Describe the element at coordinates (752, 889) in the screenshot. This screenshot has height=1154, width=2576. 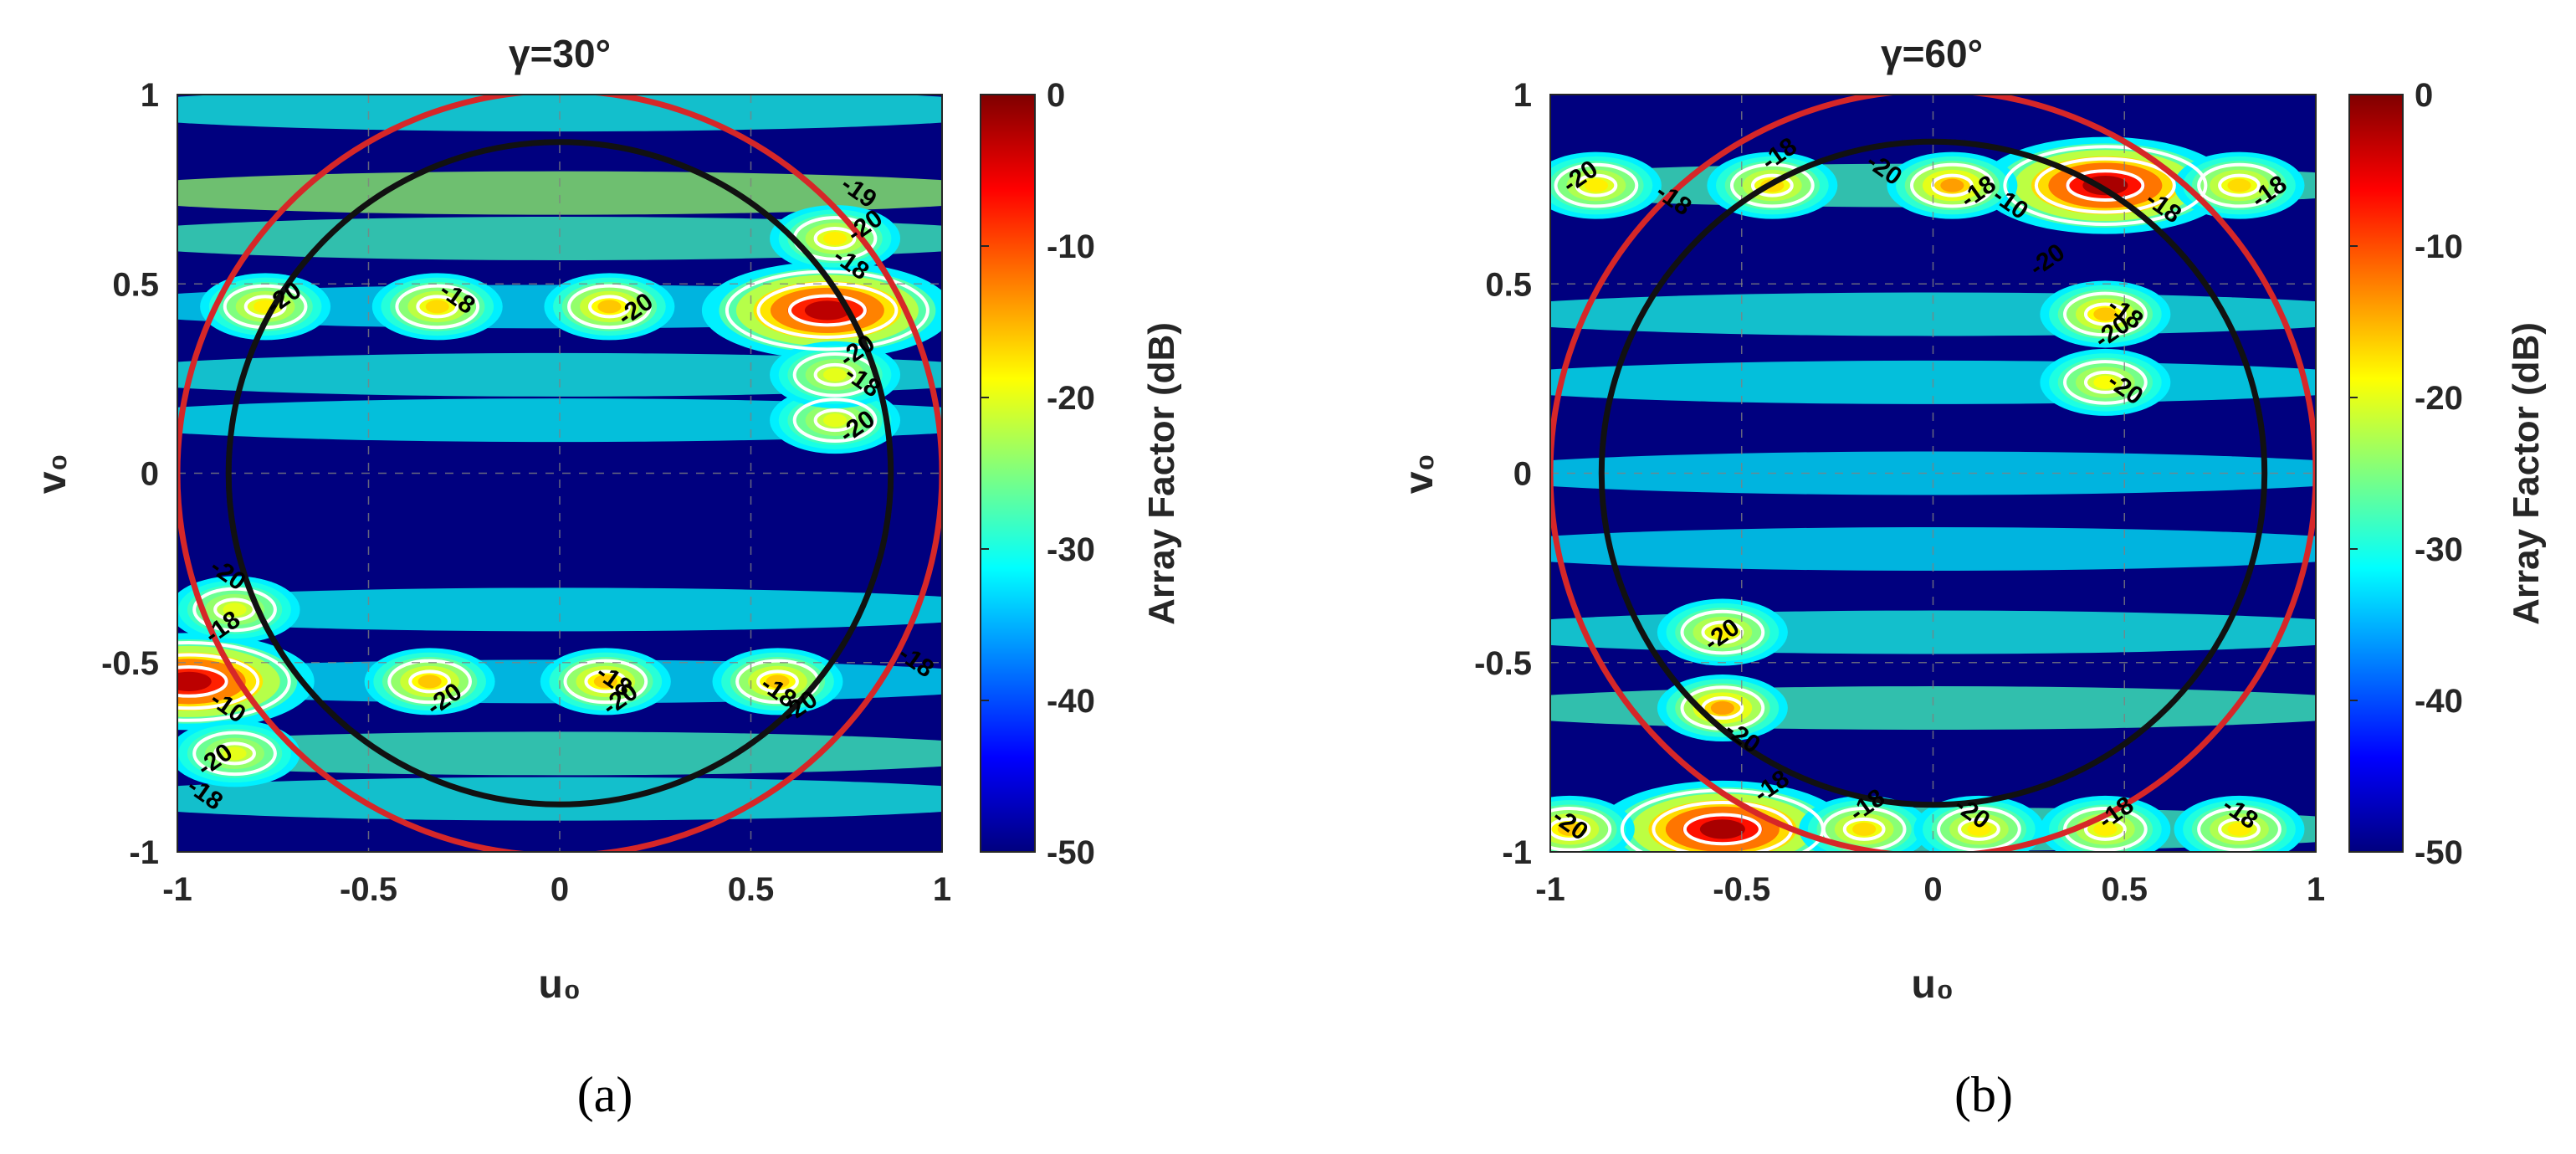
I see `x-tick-label: 0.5` at that location.